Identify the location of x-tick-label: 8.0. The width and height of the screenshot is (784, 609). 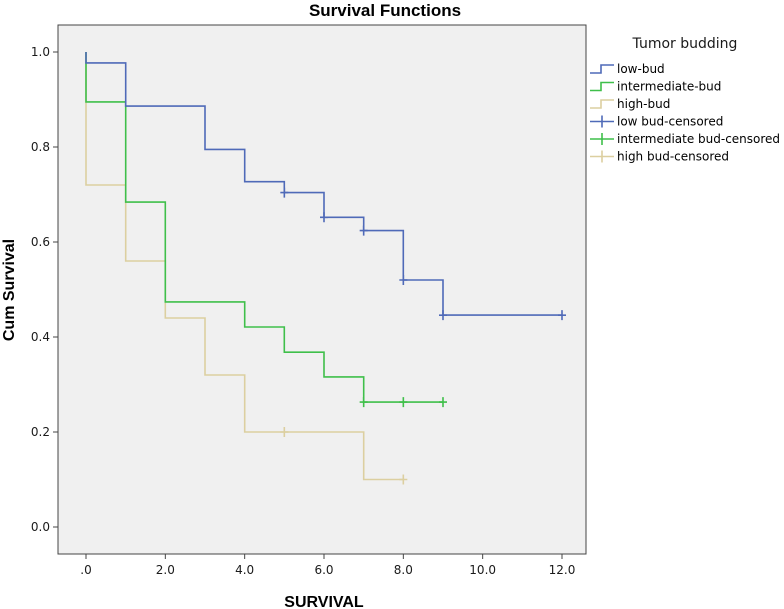
(403, 570).